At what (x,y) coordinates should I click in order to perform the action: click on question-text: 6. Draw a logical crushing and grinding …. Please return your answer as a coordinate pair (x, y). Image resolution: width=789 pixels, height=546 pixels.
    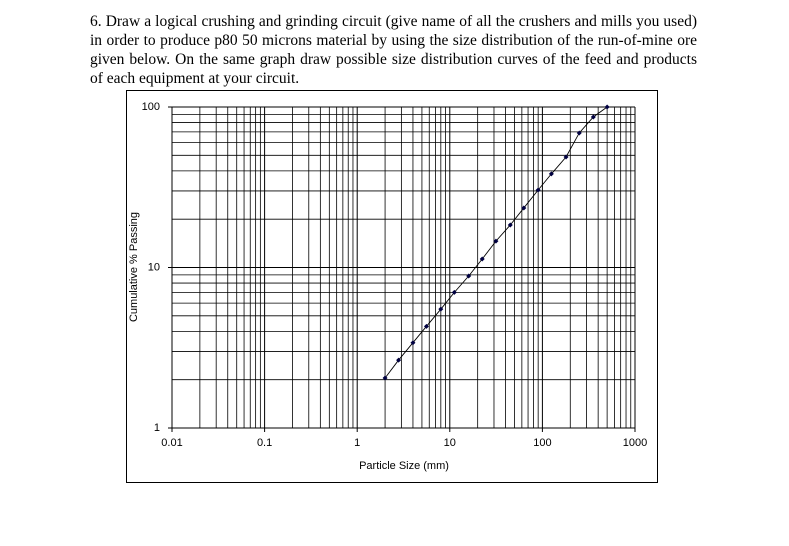
    Looking at the image, I should click on (393, 50).